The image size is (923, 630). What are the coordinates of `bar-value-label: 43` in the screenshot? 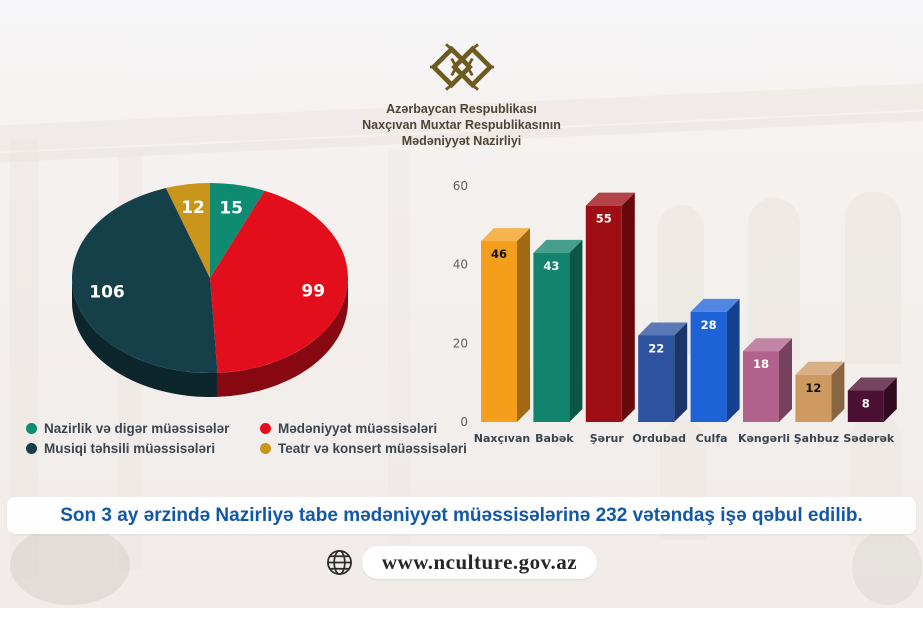 It's located at (551, 266).